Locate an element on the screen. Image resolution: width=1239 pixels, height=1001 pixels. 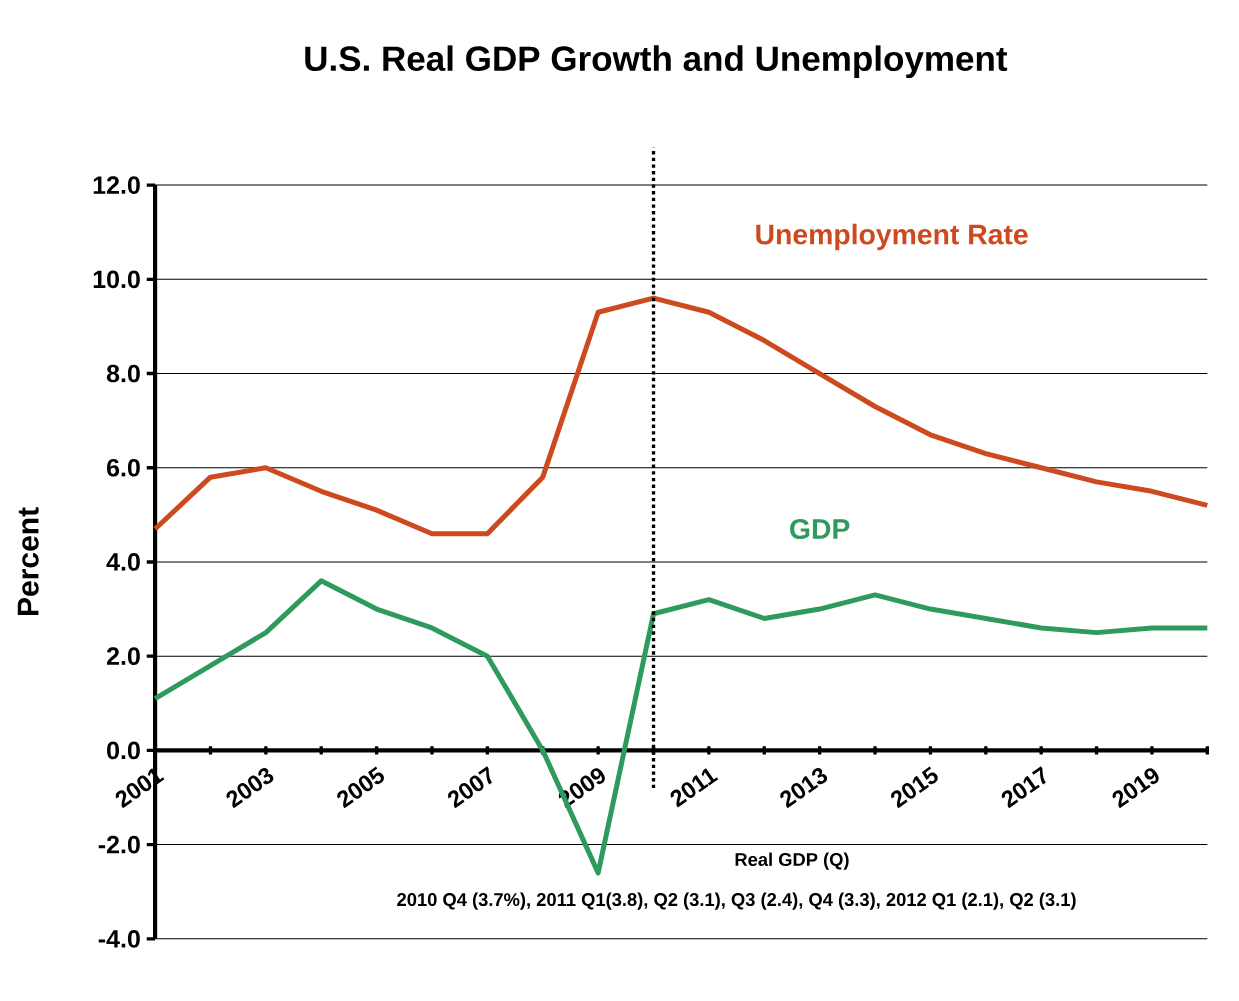
annotation: Real GDP (Q) is located at coordinates (792, 861).